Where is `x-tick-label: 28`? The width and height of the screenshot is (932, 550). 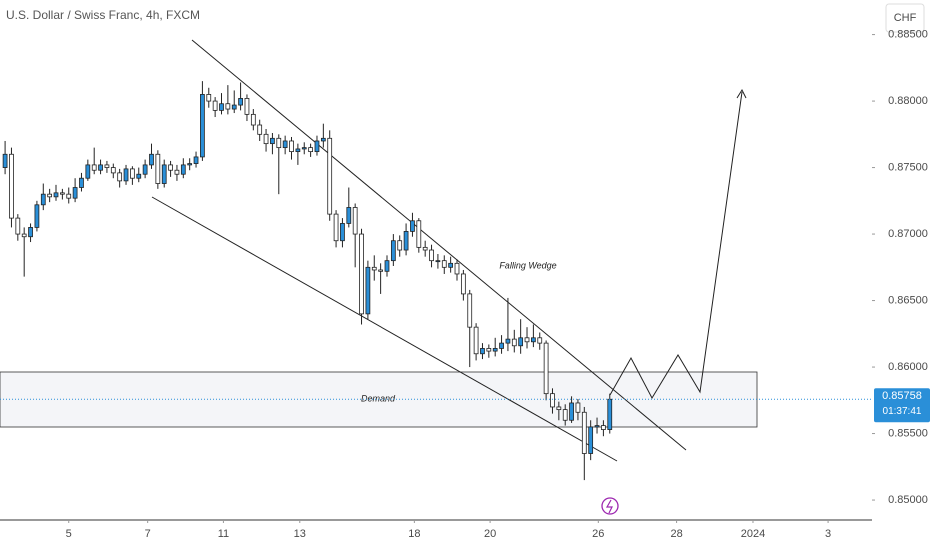 x-tick-label: 28 is located at coordinates (676, 534).